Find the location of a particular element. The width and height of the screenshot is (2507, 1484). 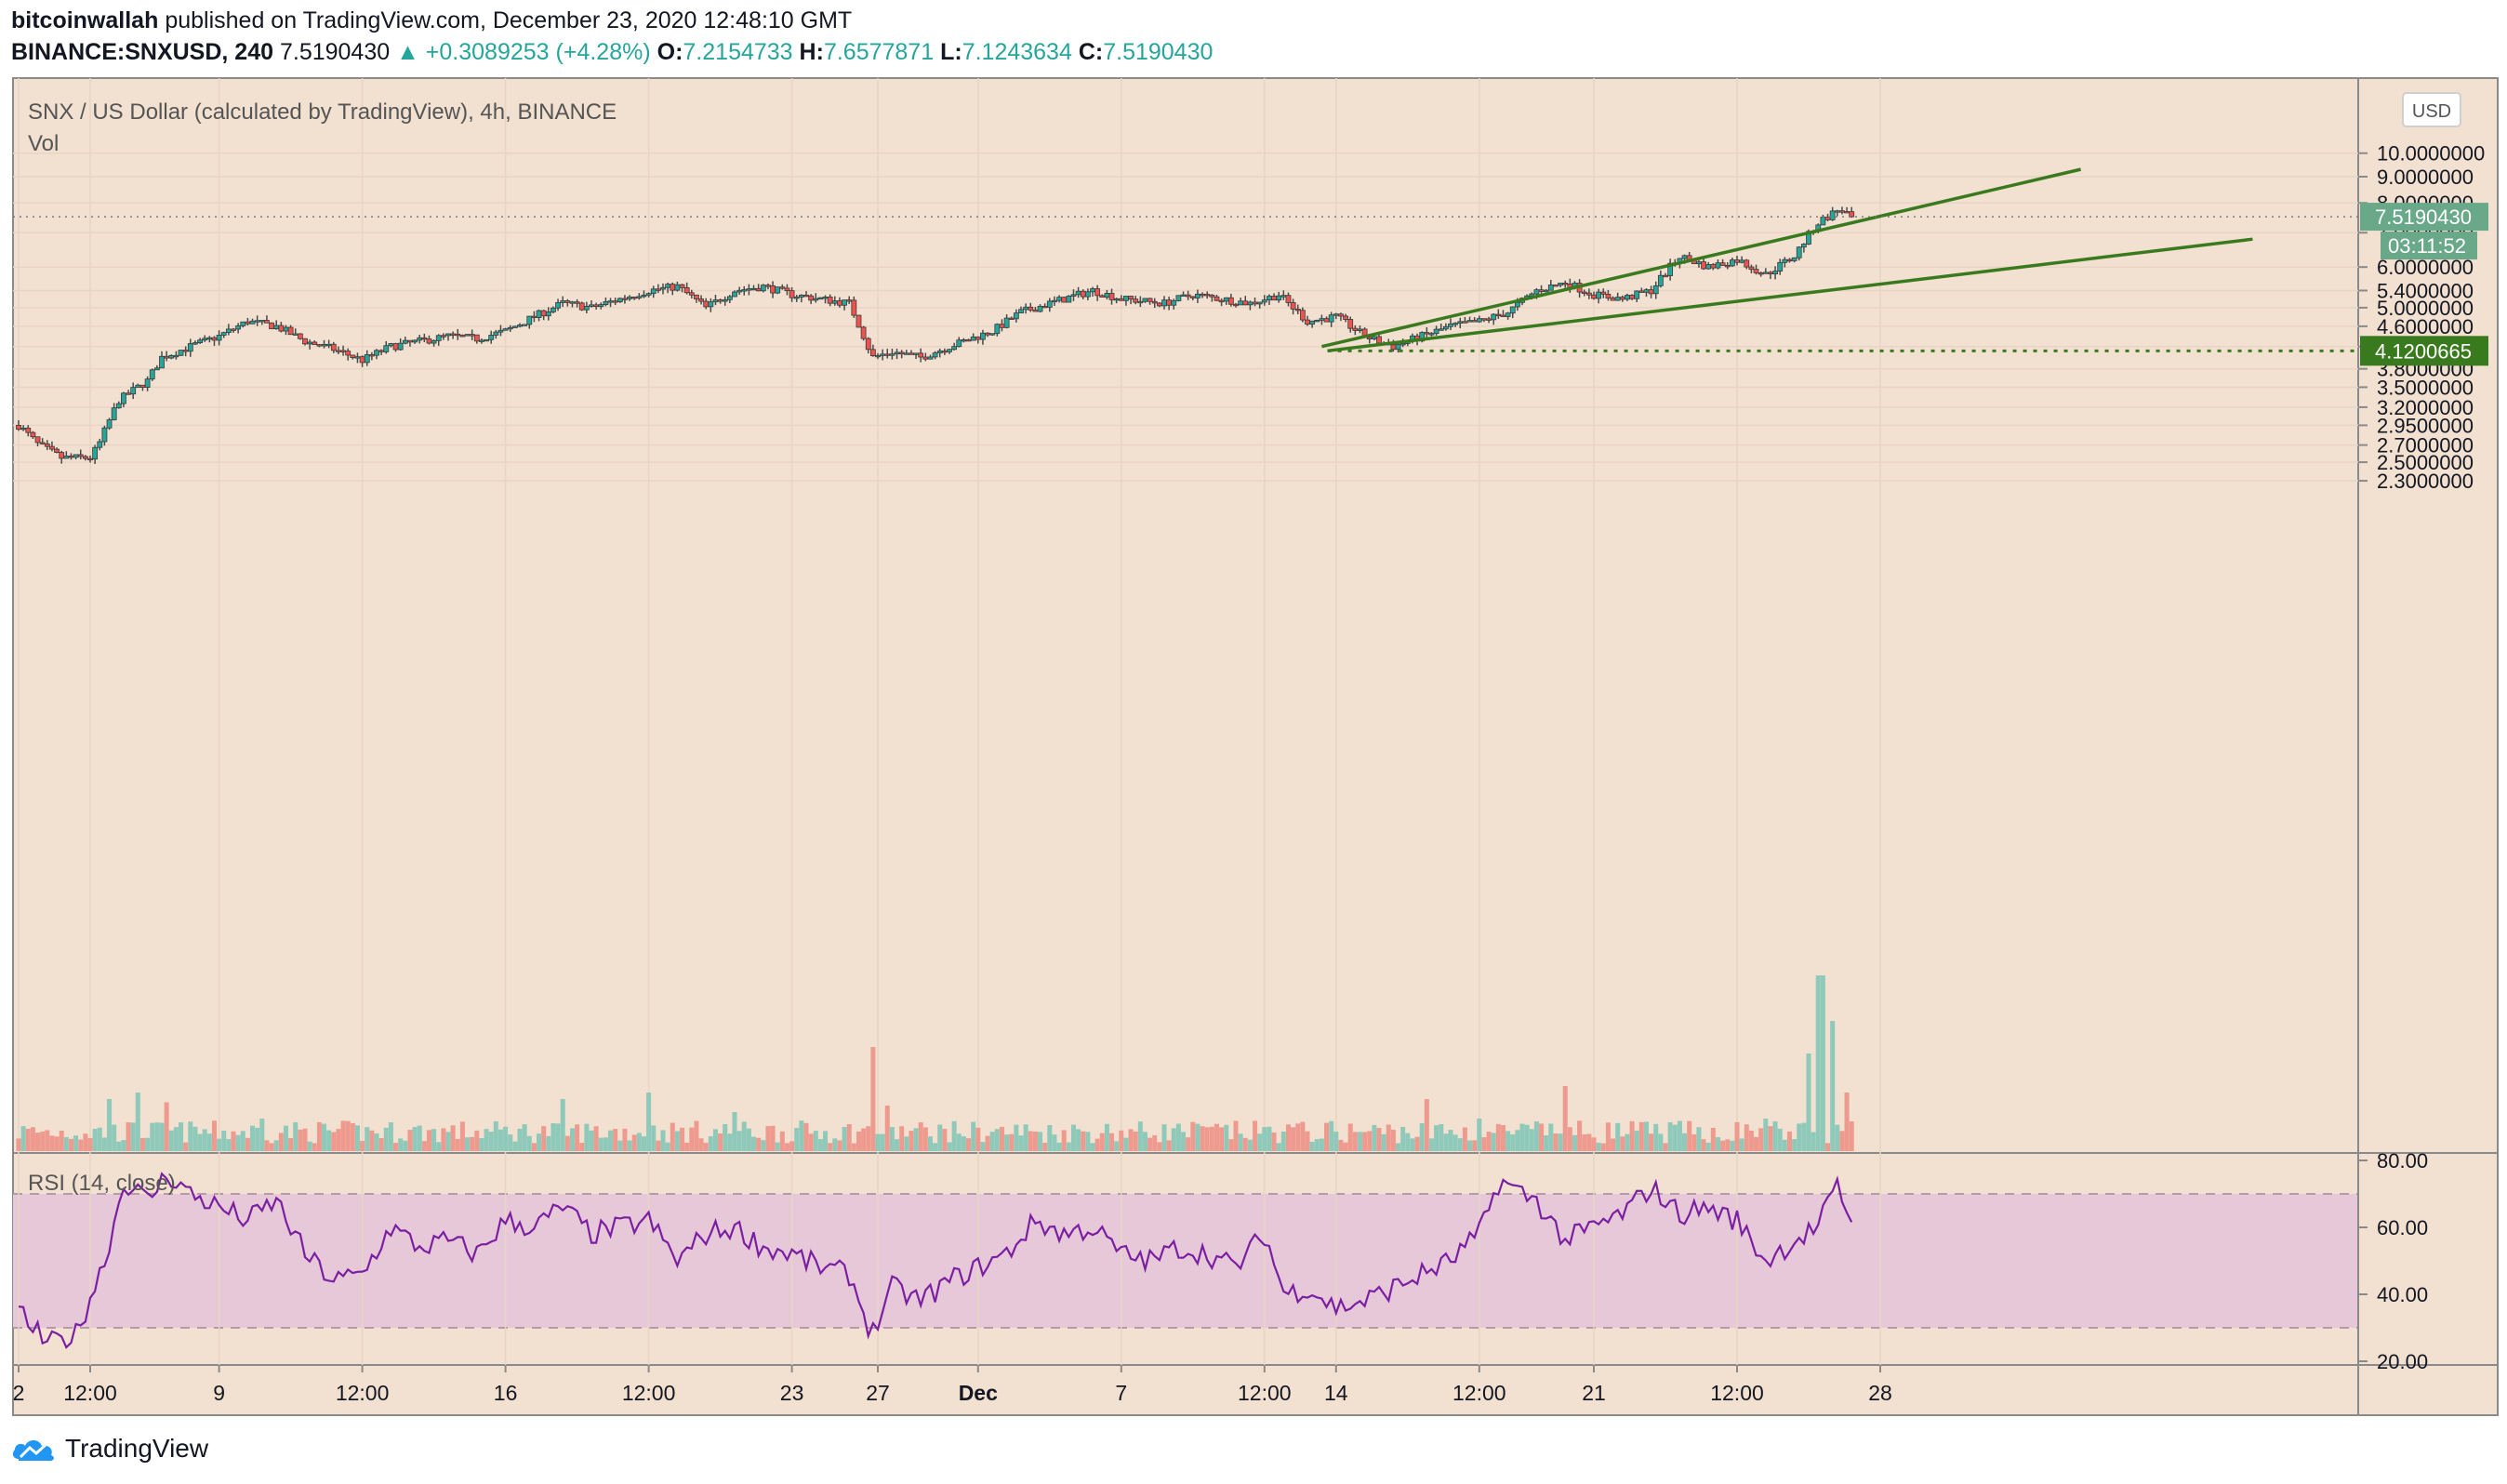

rsi-tick-label: 40.00 is located at coordinates (2402, 1294).